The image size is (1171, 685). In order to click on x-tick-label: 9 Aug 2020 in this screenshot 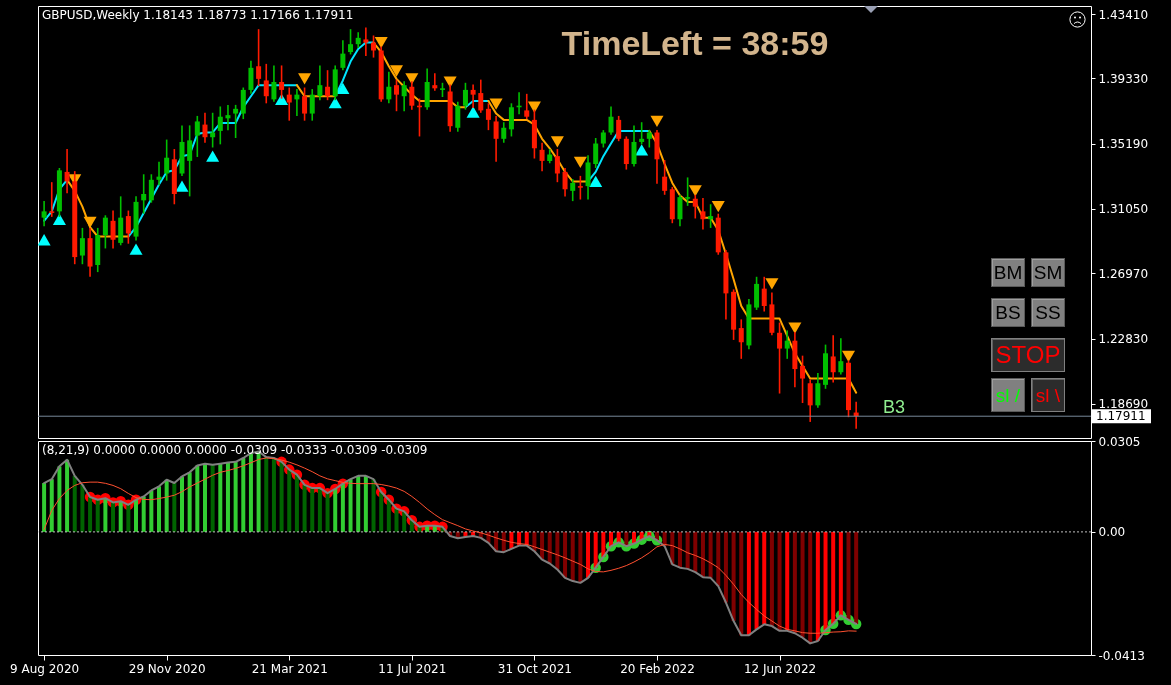, I will do `click(44, 668)`.